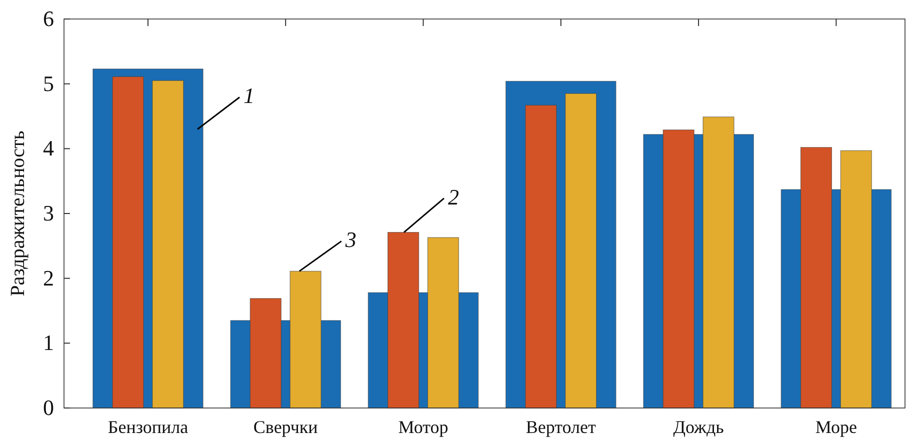 This screenshot has height=439, width=911. What do you see at coordinates (48, 343) in the screenshot?
I see `y-tick-label: 1` at bounding box center [48, 343].